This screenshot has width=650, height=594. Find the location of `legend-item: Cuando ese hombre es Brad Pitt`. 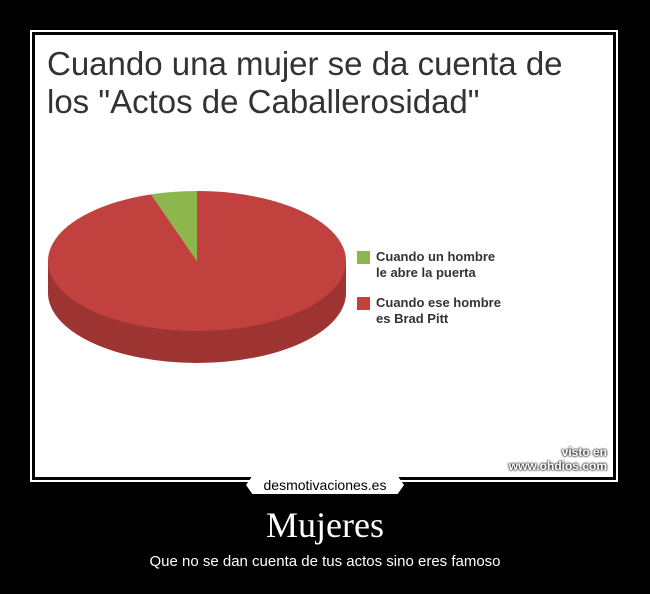

legend-item: Cuando ese hombre es Brad Pitt is located at coordinates (436, 311).